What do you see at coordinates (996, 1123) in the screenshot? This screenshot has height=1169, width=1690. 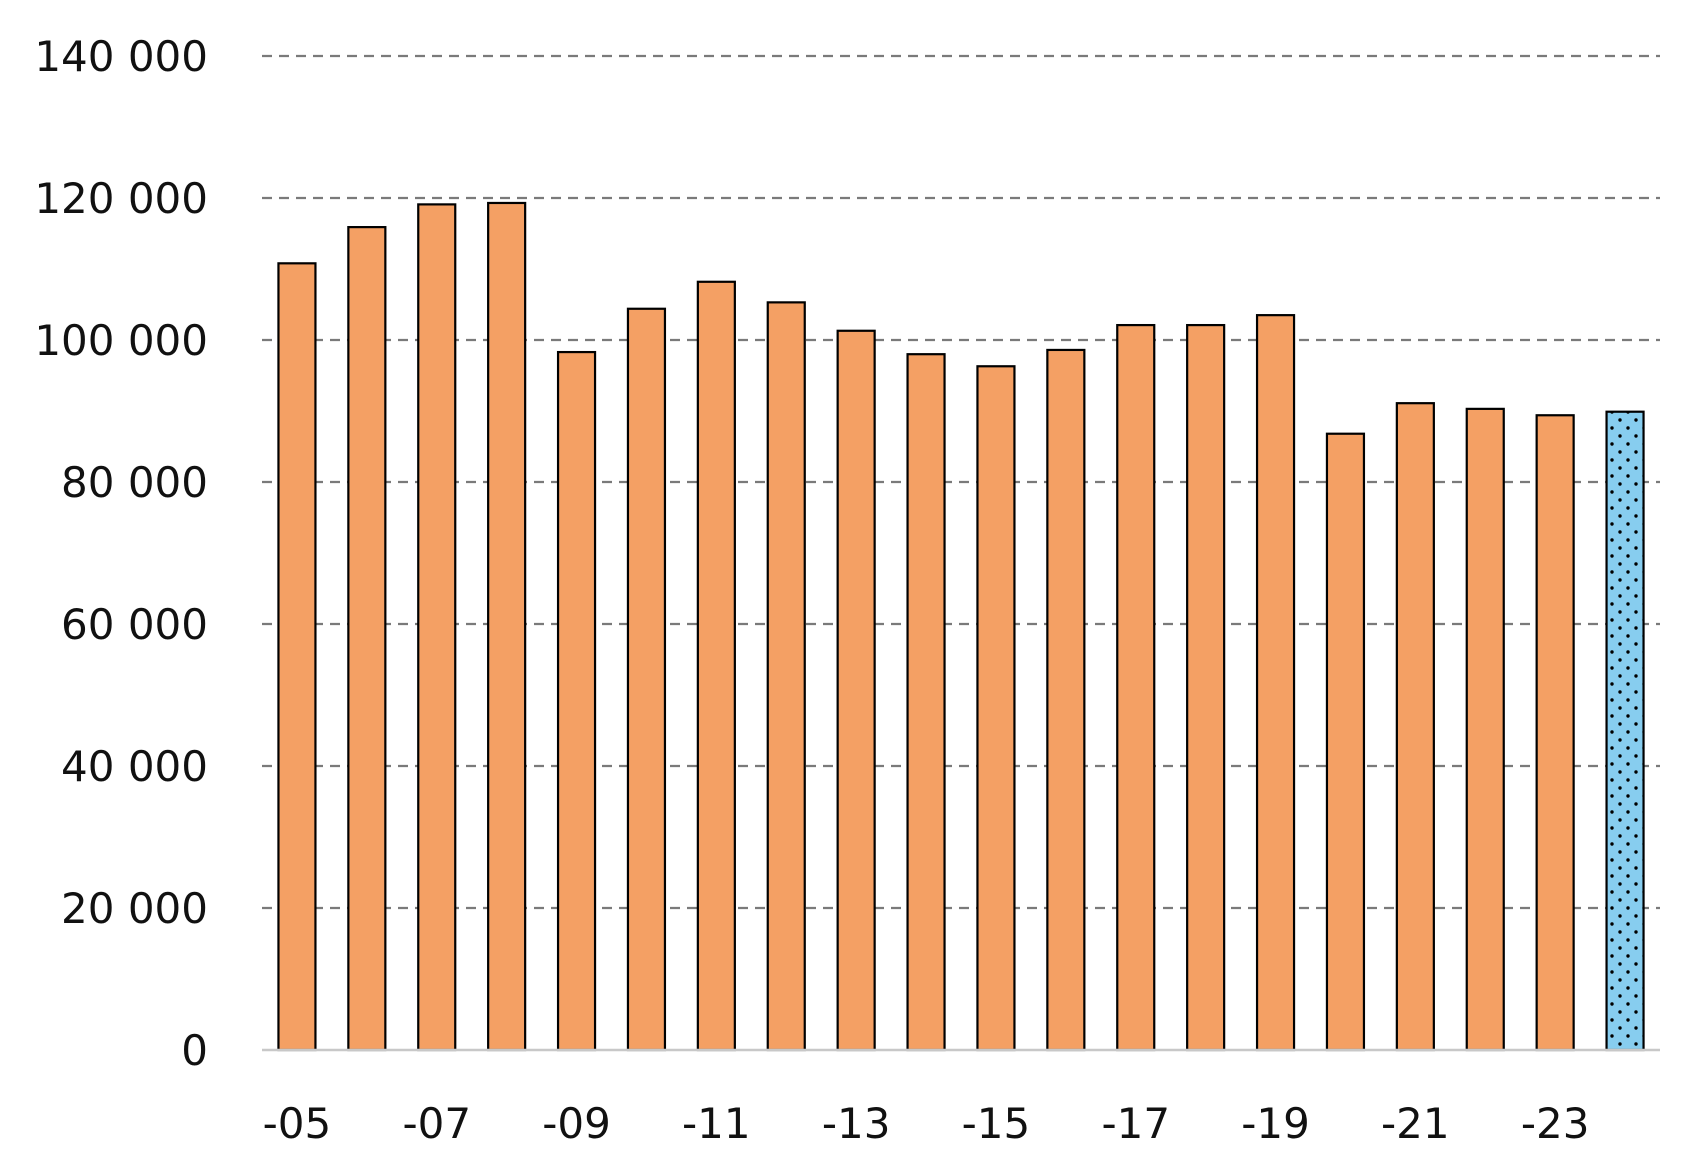 I see `x-tick-label: -15` at bounding box center [996, 1123].